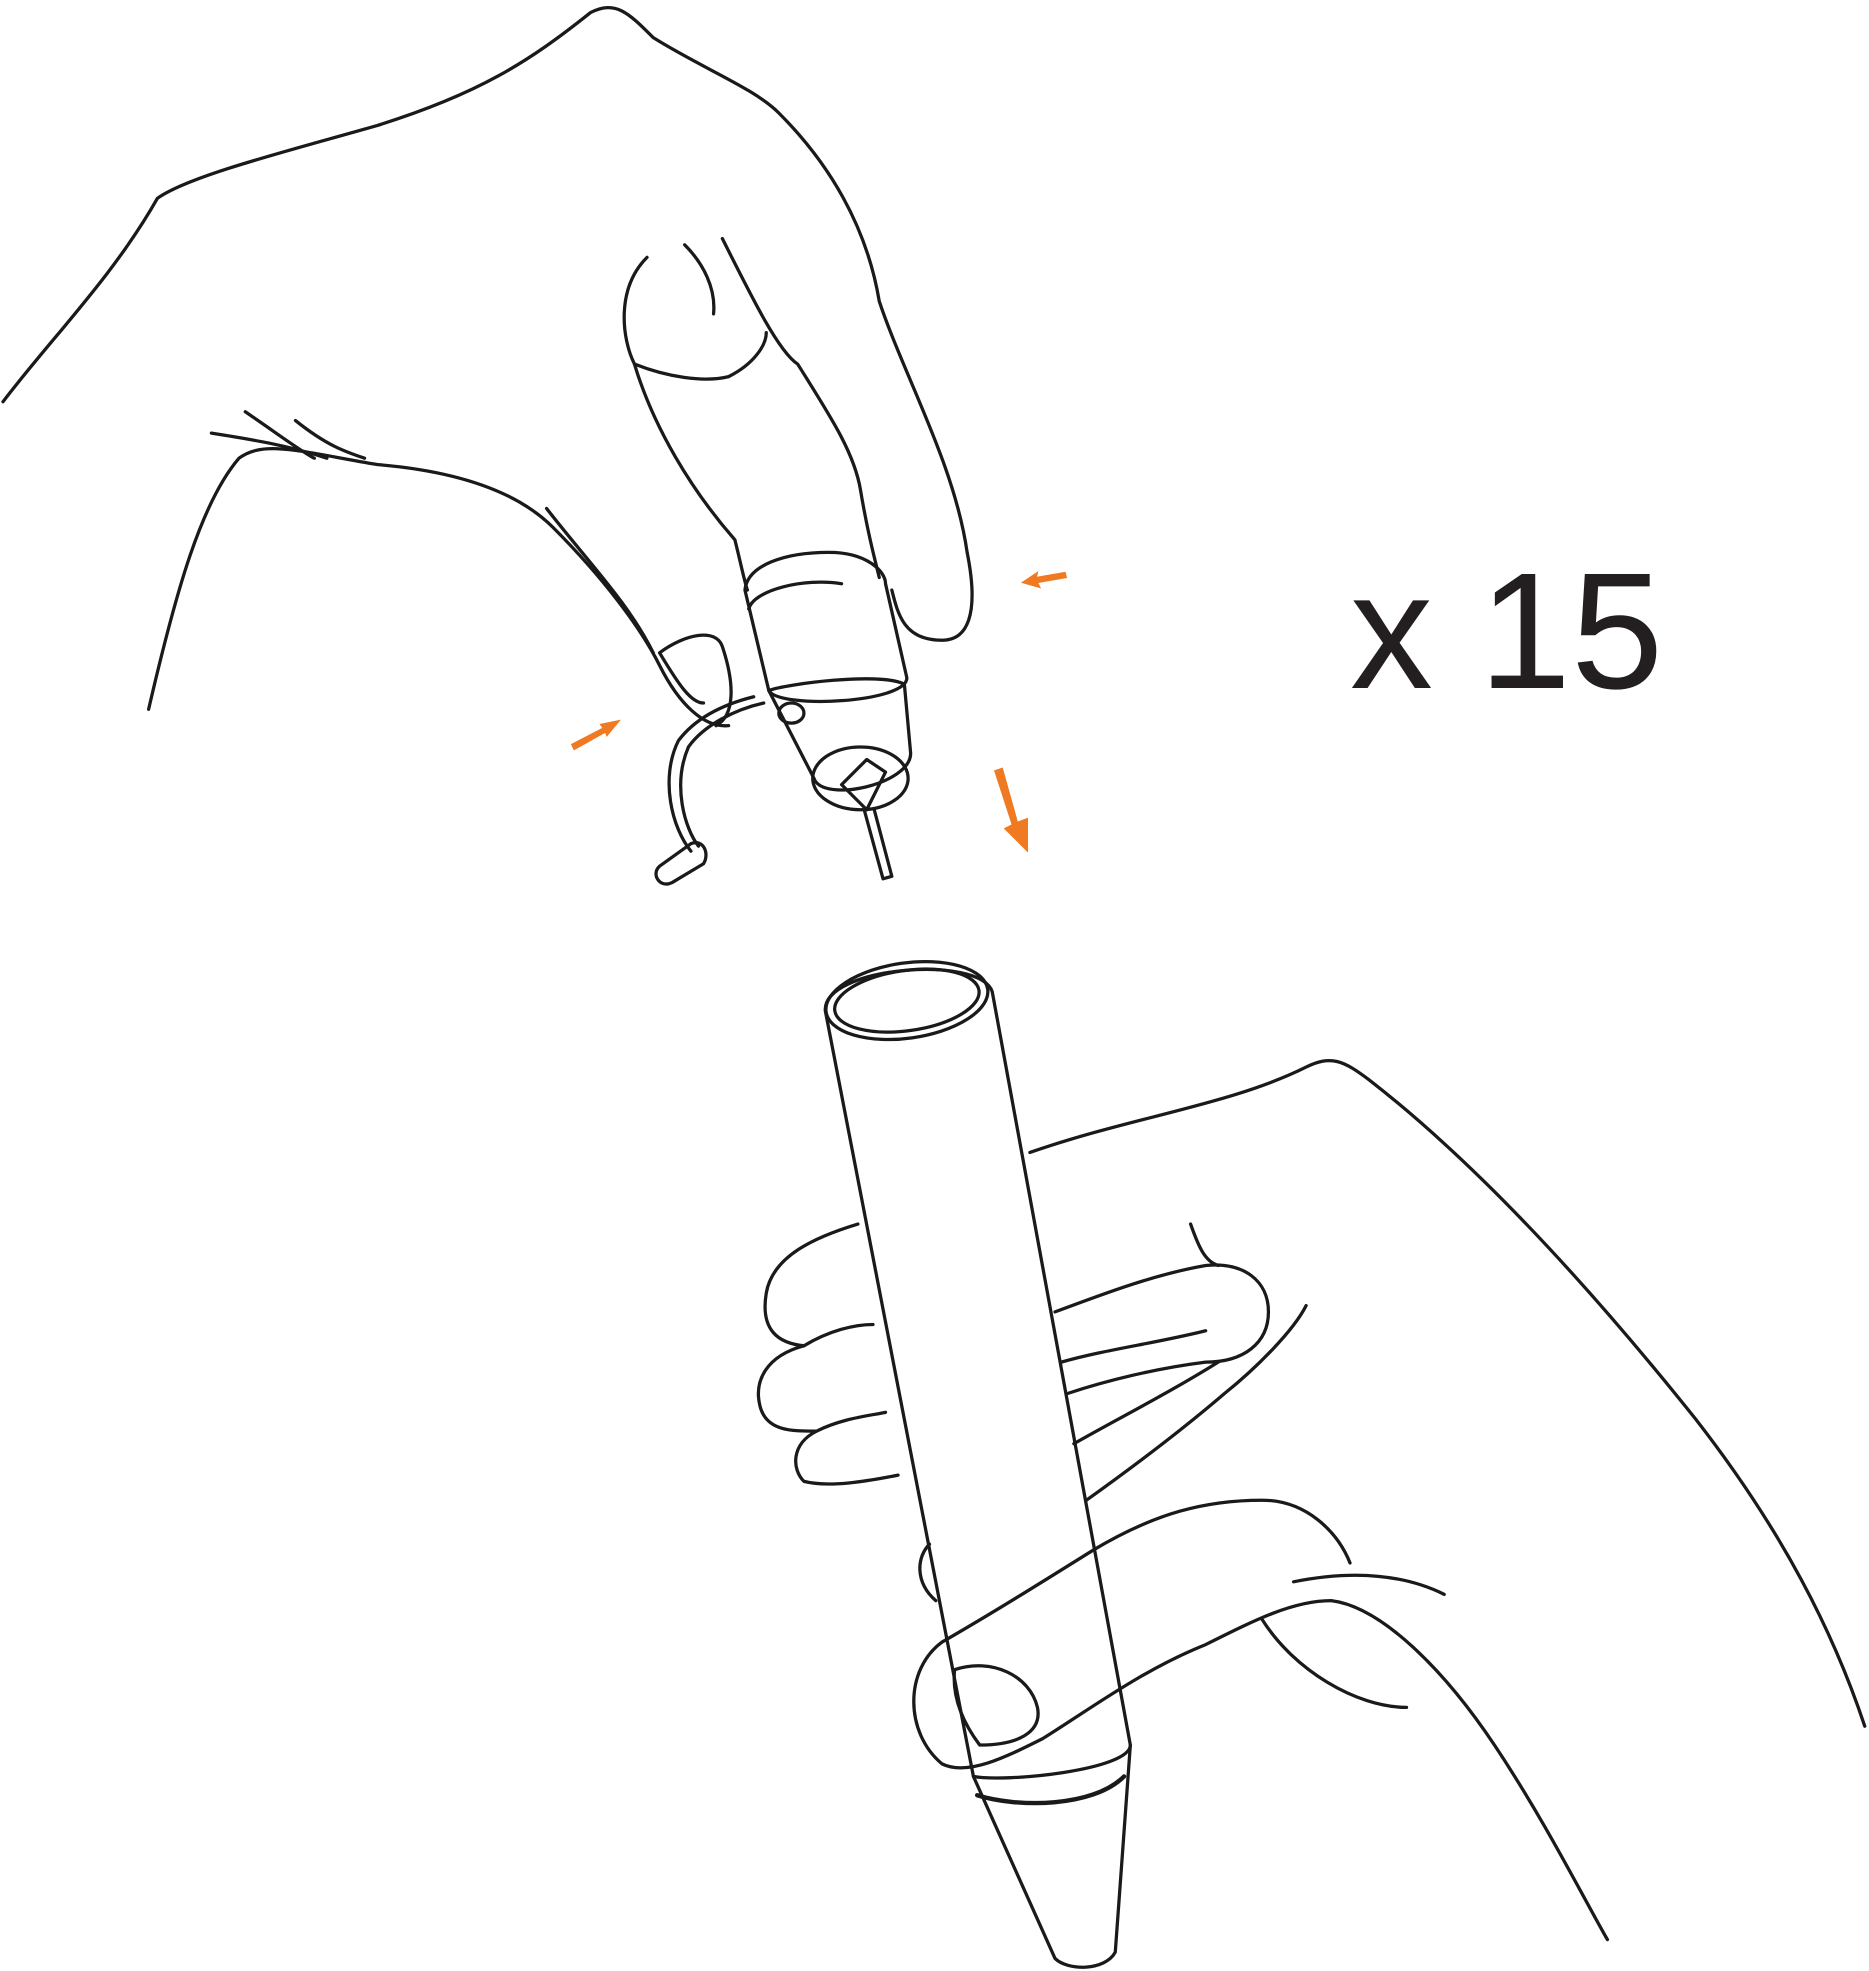 This screenshot has width=1869, height=1971. Describe the element at coordinates (783, 718) in the screenshot. I see `dropper-bottle` at that location.